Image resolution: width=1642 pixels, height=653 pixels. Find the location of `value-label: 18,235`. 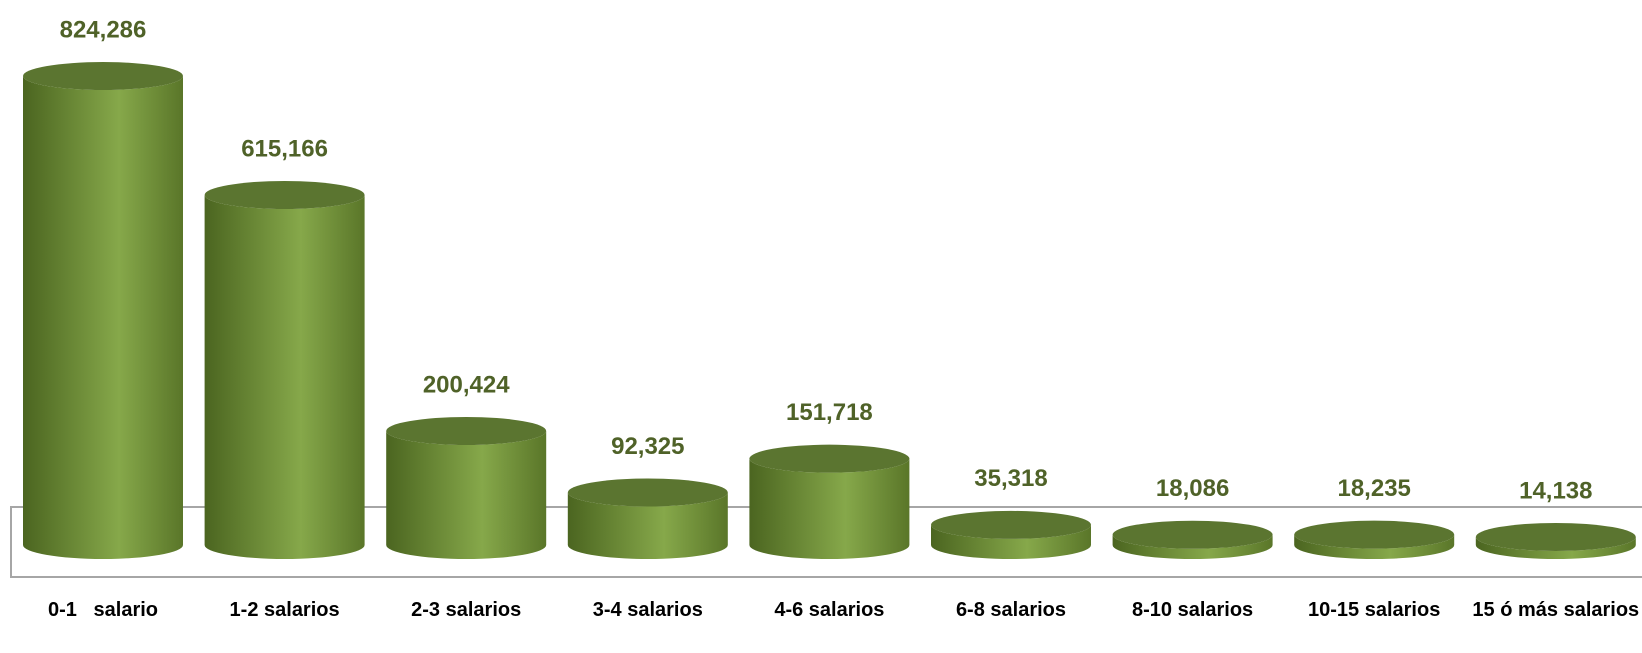

value-label: 18,235 is located at coordinates (1373, 488).